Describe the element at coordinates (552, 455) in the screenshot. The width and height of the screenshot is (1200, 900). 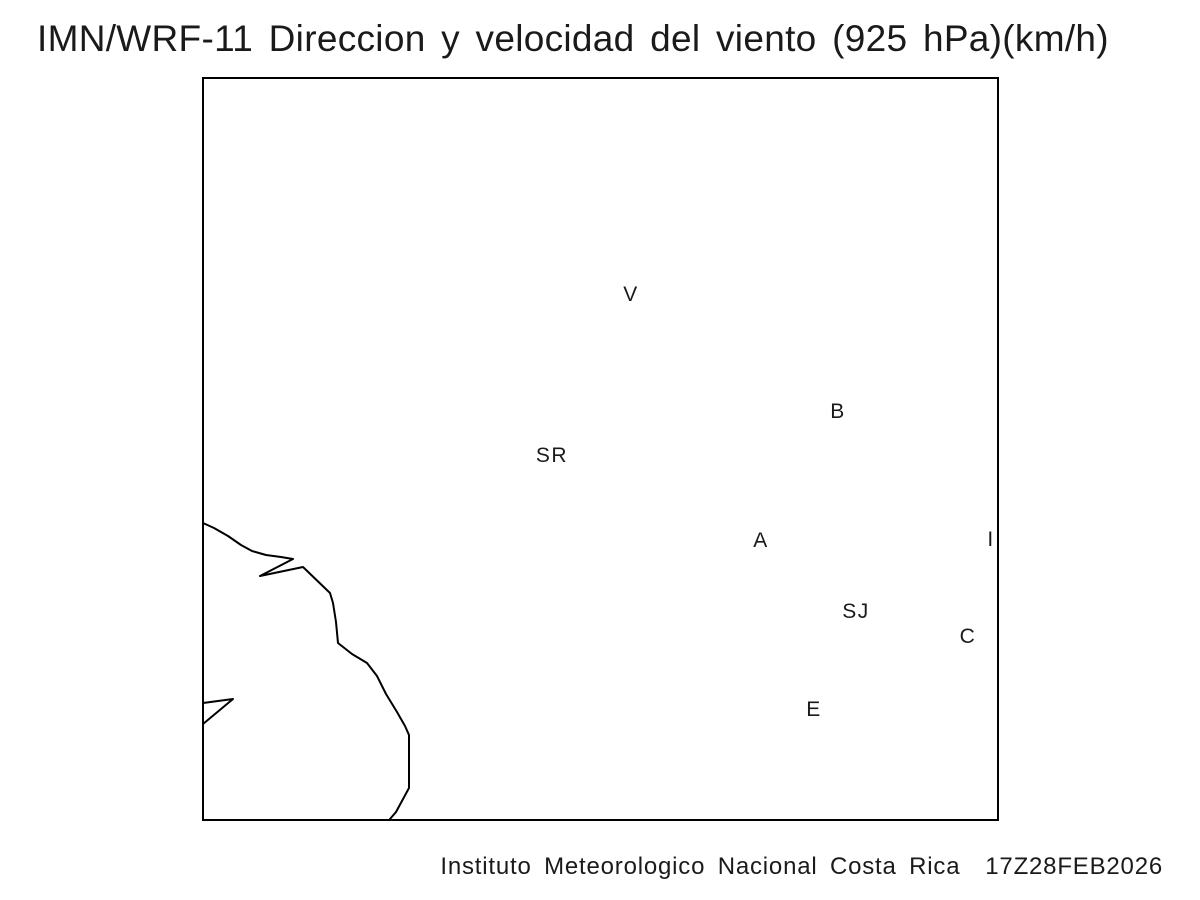
I see `station-label-sr: SR` at that location.